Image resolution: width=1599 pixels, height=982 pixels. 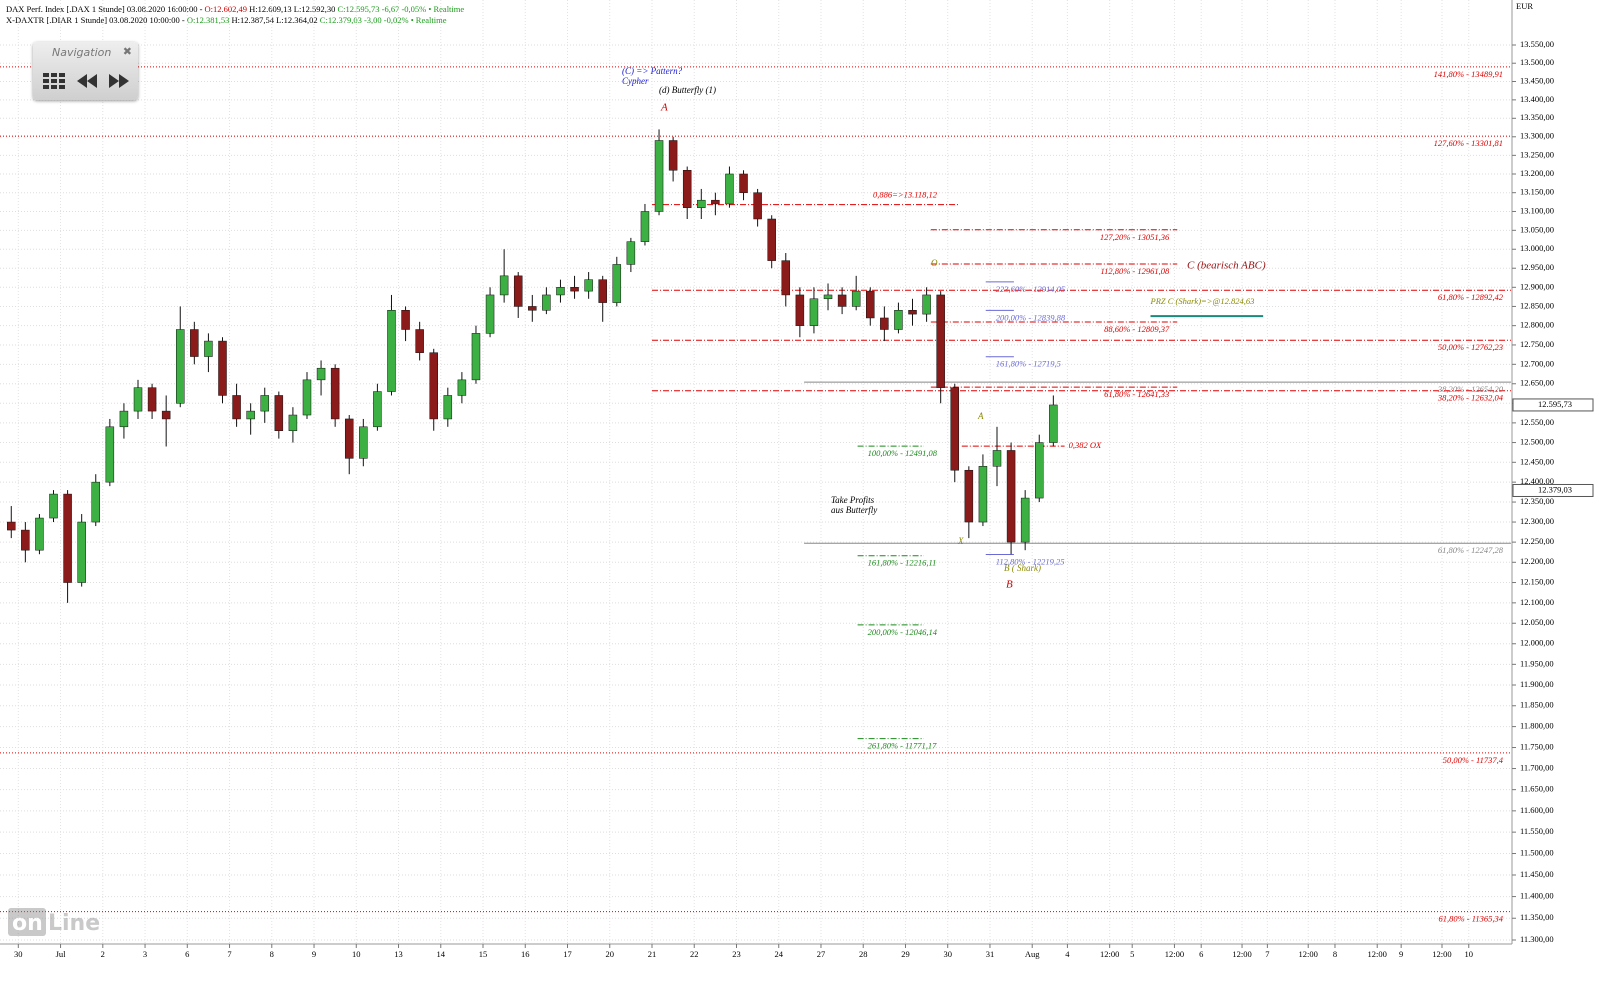 I want to click on y-tick-label: 13.250,00, so click(x=1537, y=154).